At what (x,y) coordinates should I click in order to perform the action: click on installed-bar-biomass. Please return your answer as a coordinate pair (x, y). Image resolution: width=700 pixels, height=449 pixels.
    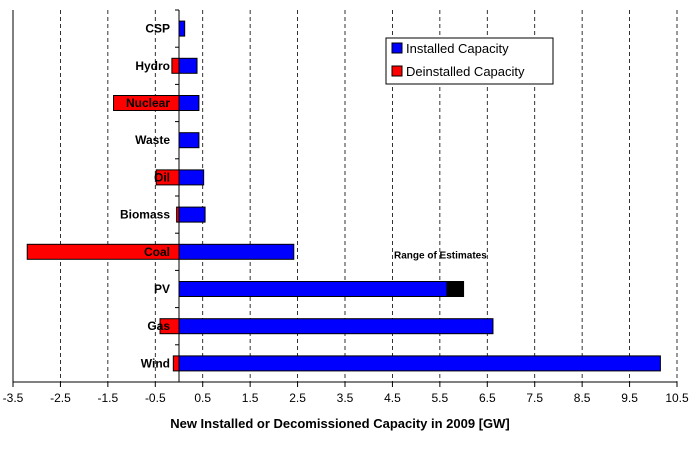
    Looking at the image, I should click on (192, 214).